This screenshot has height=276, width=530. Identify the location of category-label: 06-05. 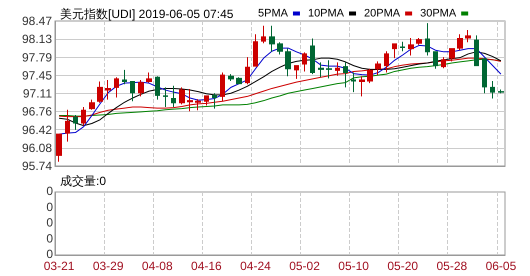
(501, 266).